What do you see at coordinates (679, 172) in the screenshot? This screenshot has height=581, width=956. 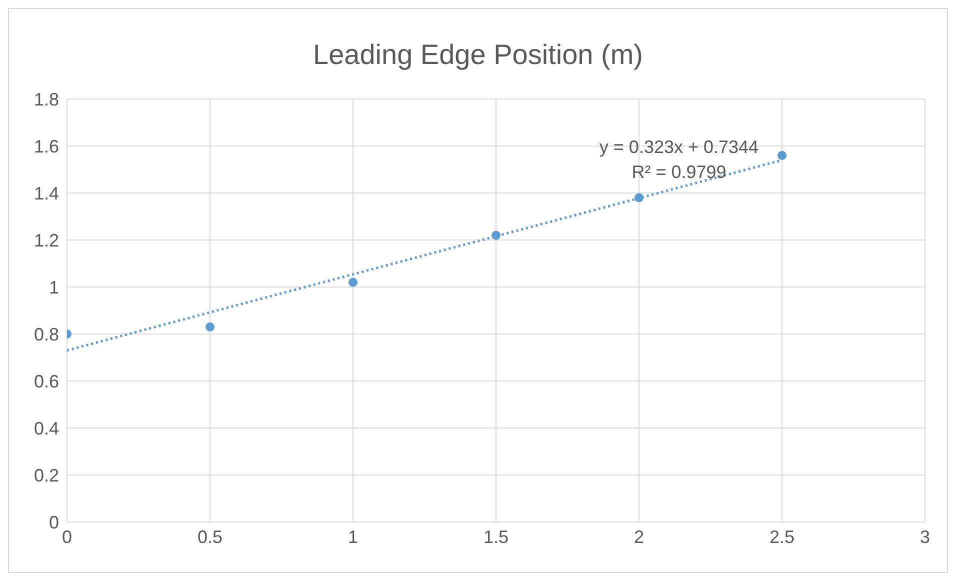 I see `annotation: R² = 0.9799` at bounding box center [679, 172].